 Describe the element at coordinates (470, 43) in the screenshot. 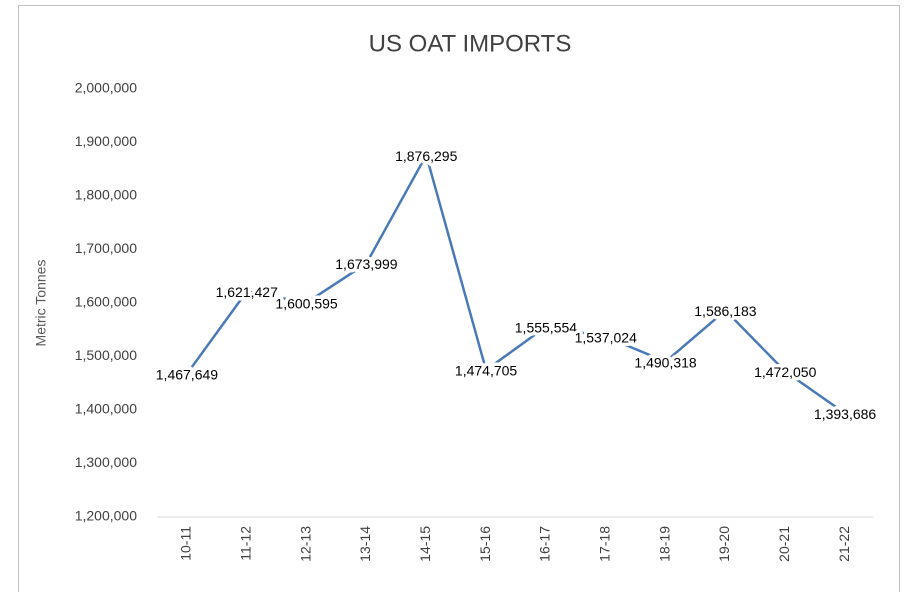

I see `chart-title: US OAT IMPORTS` at that location.